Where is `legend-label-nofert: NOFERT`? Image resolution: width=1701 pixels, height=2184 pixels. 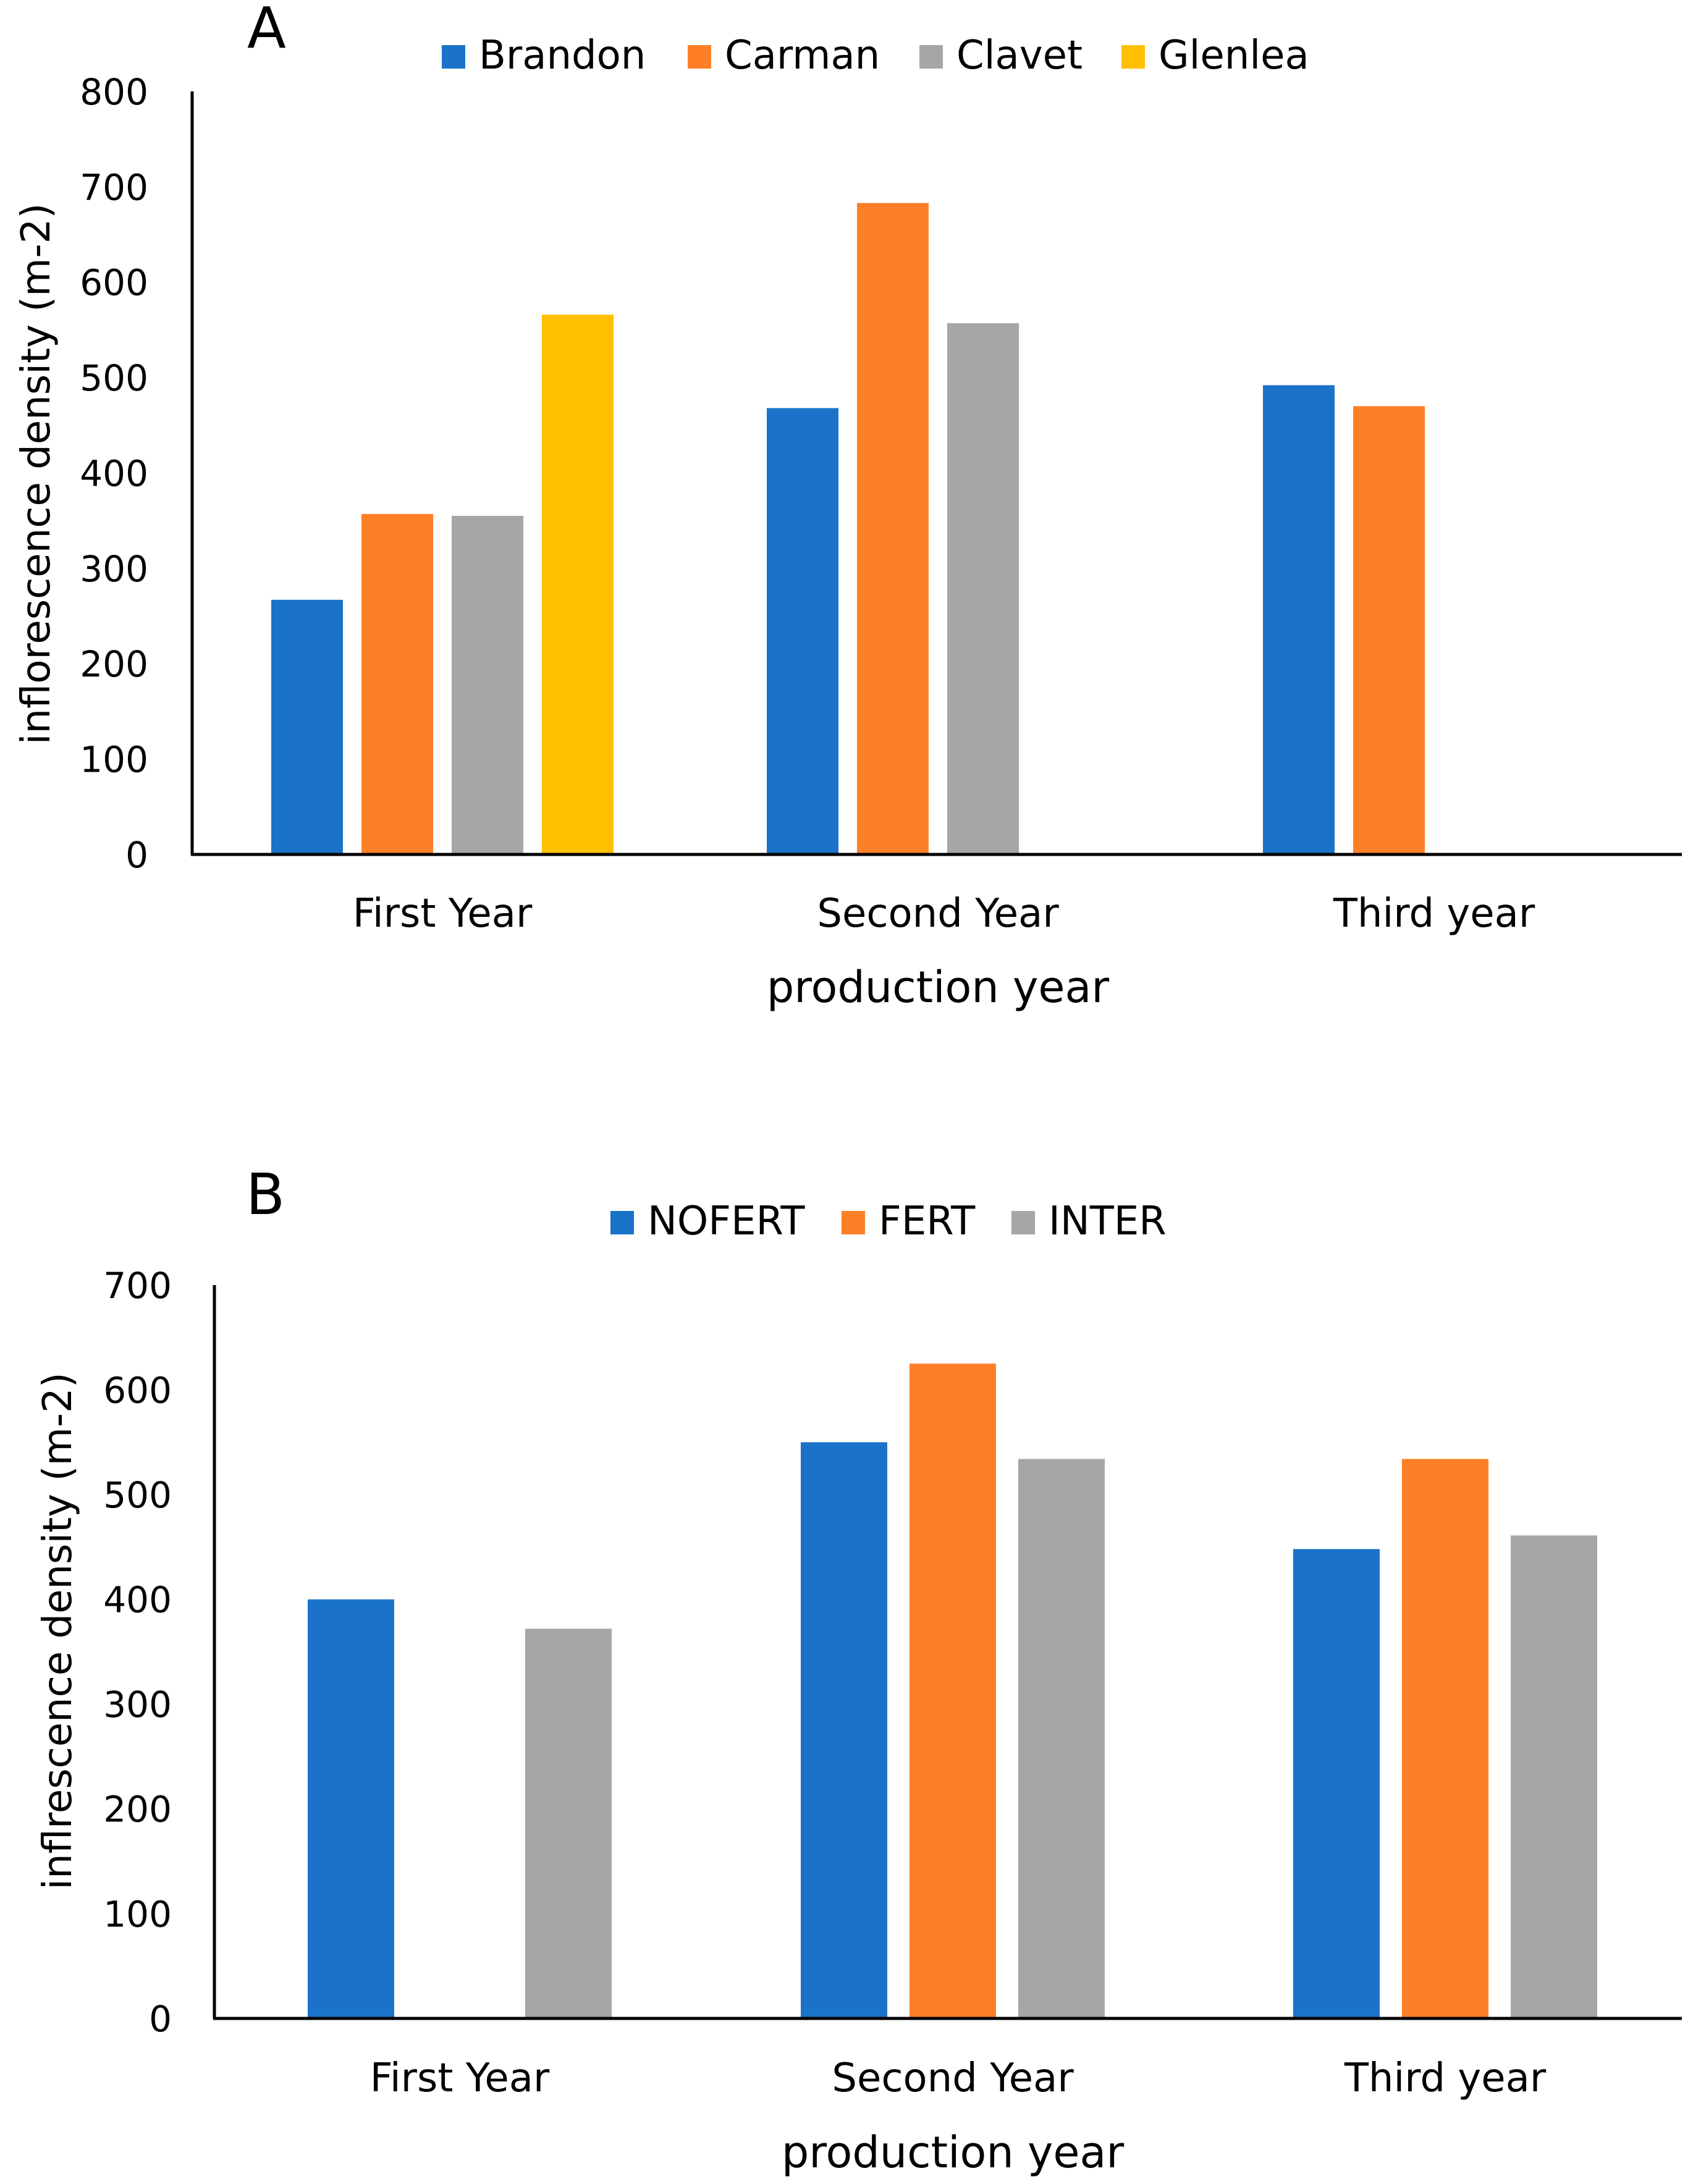 legend-label-nofert: NOFERT is located at coordinates (726, 1221).